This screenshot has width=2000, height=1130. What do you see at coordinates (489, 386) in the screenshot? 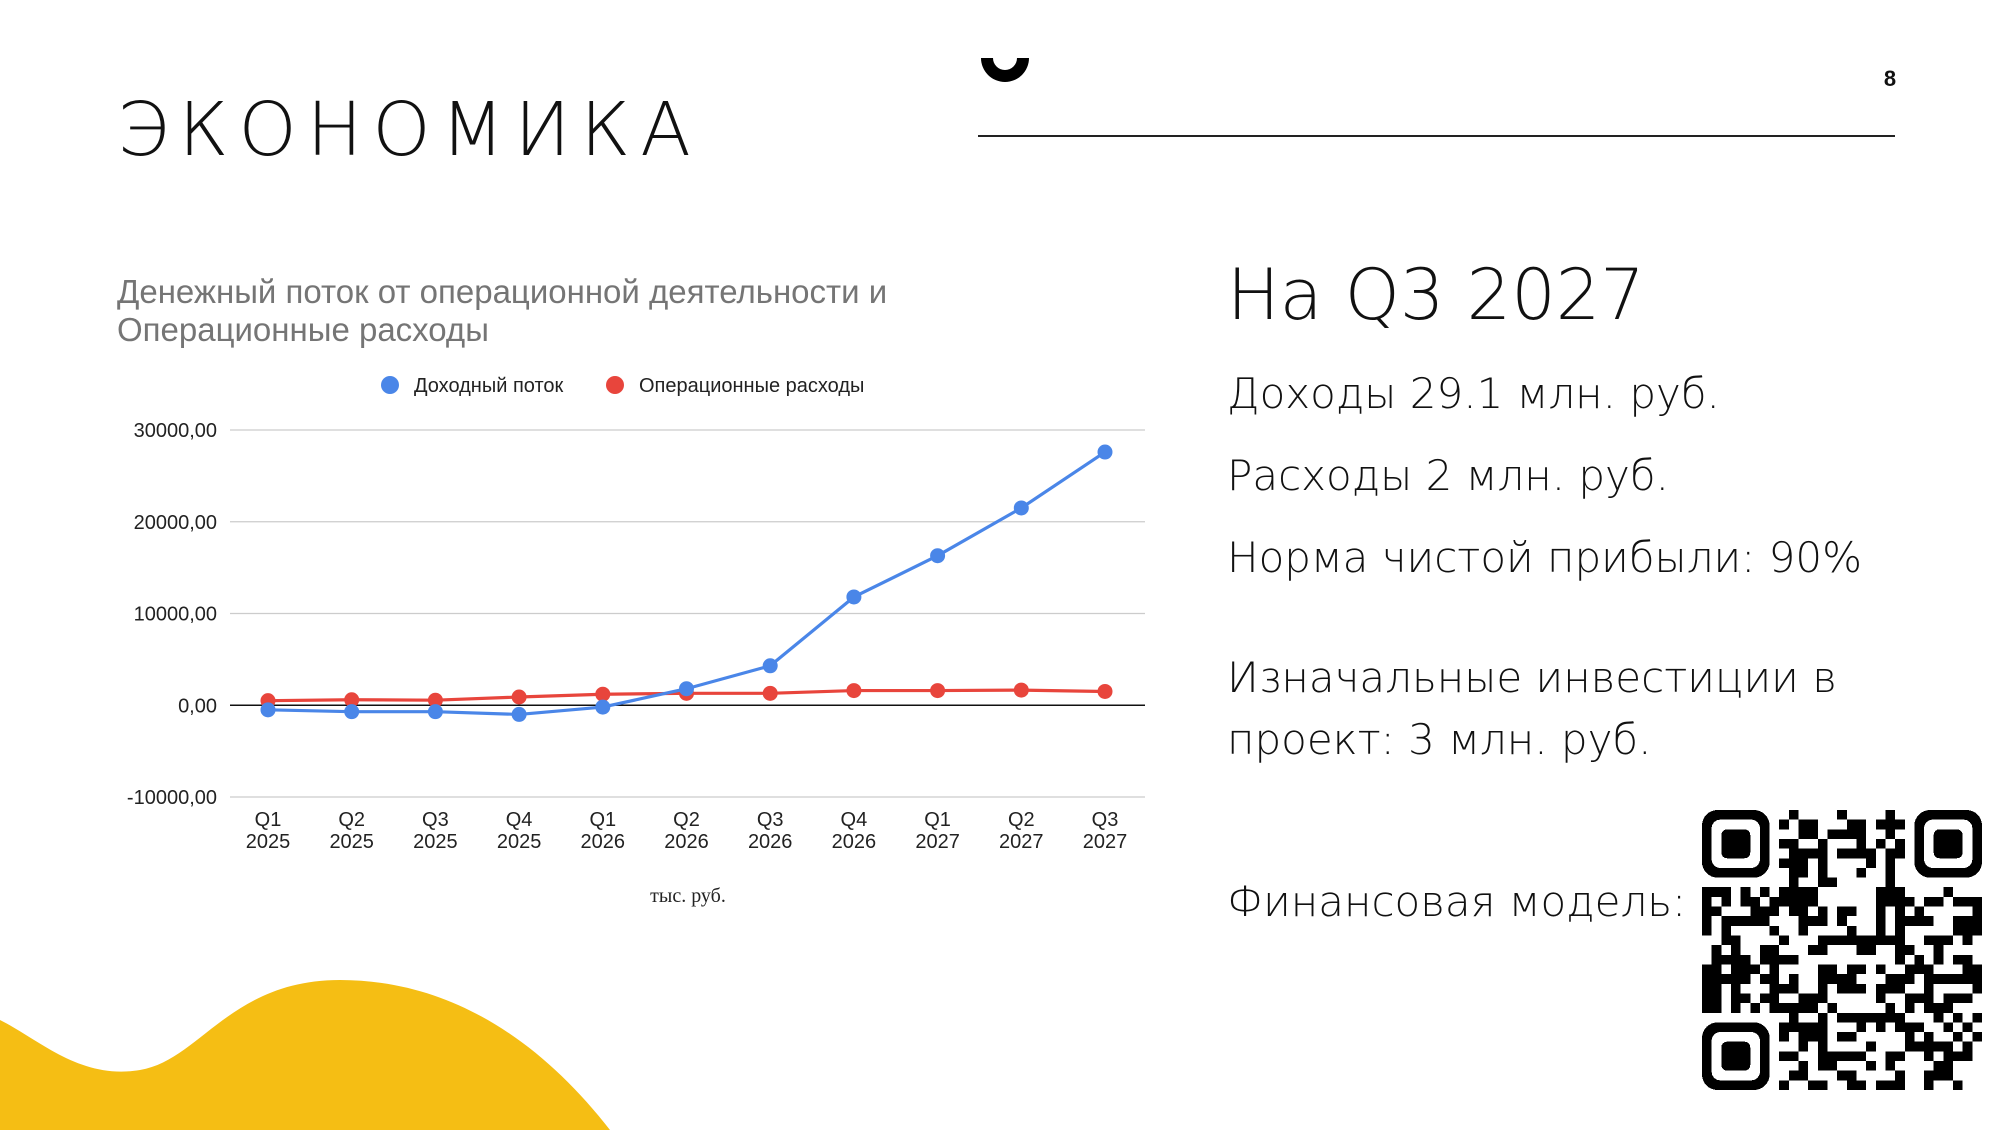
I see `legend-label-1: Доходный поток` at bounding box center [489, 386].